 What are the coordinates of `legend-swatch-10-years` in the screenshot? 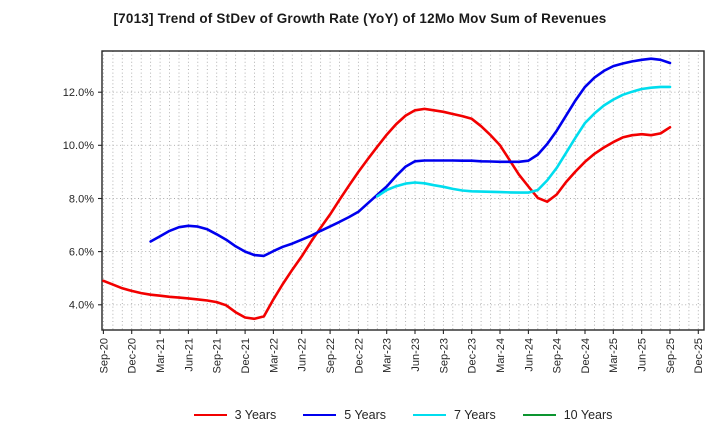 It's located at (539, 415).